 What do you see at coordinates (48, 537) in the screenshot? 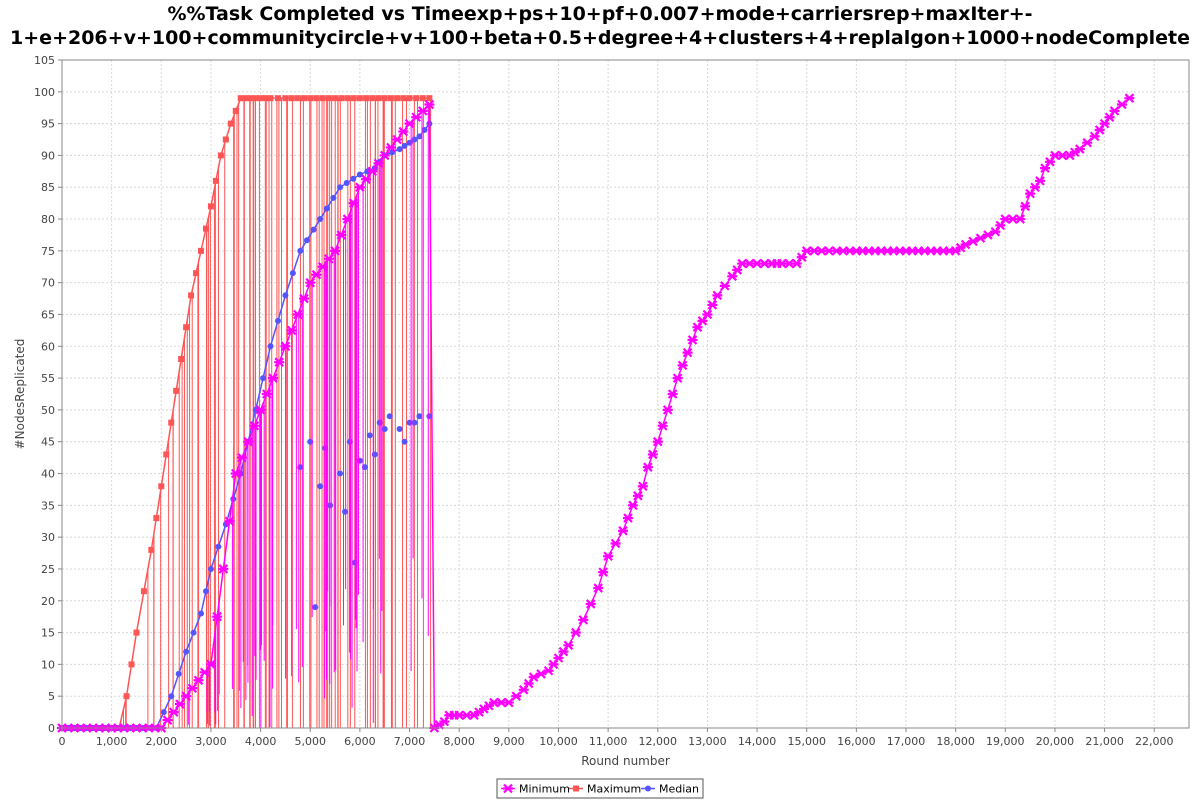
I see `y-tick-label: 30` at bounding box center [48, 537].